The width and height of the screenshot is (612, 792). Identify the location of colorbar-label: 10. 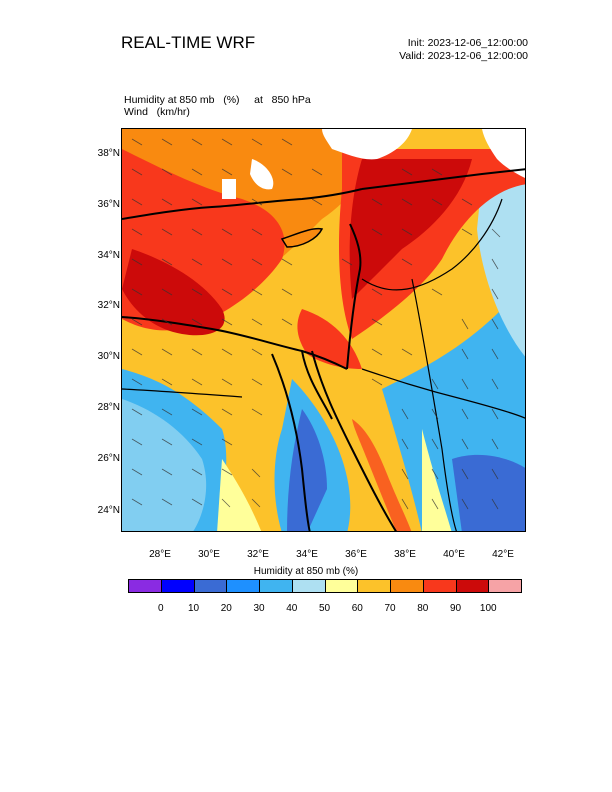
(193, 608).